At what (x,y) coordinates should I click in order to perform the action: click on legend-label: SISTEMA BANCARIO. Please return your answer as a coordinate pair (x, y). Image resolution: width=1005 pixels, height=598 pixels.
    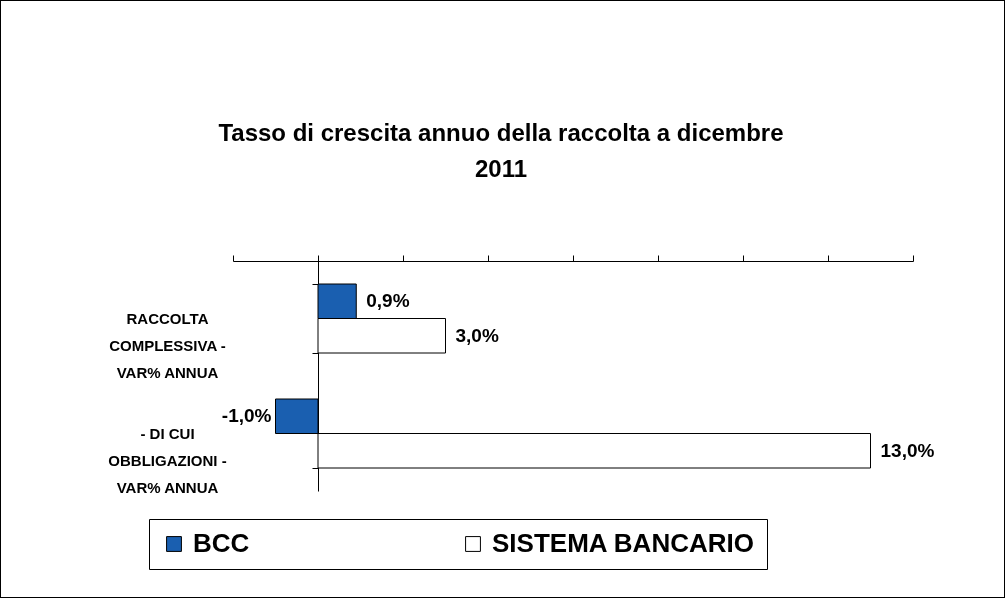
    Looking at the image, I should click on (623, 543).